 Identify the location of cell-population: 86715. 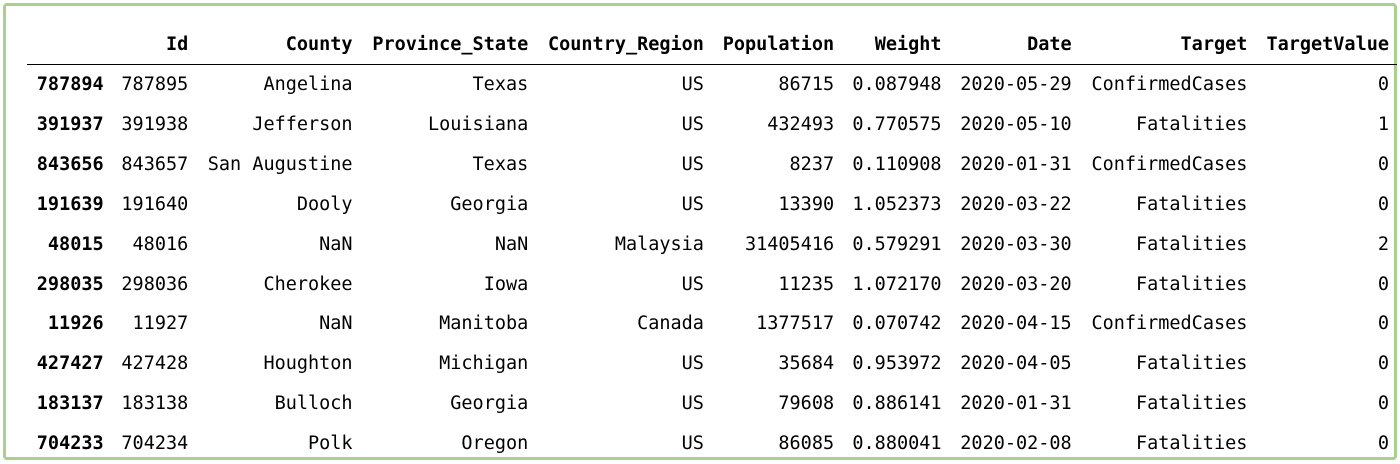
(777, 85).